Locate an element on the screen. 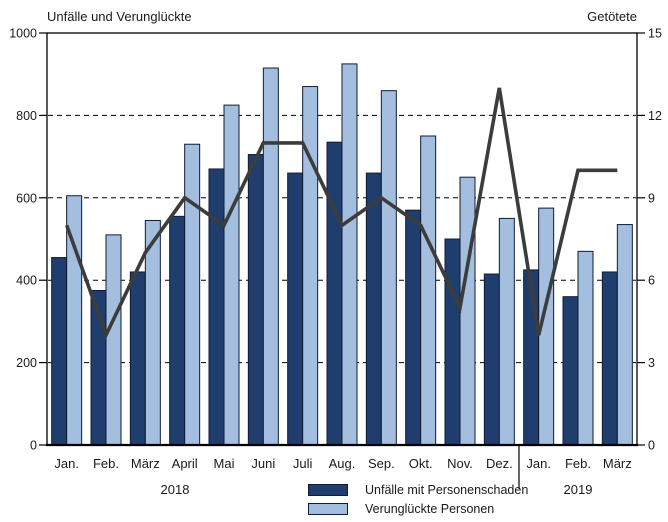  right-axis-tick-label: 0 is located at coordinates (651, 446).